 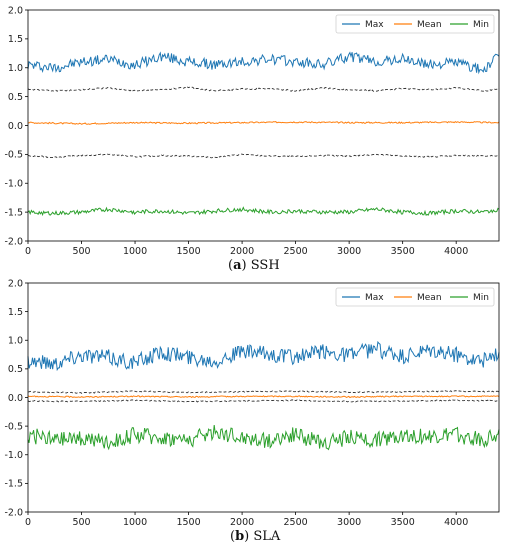 I want to click on caption-a-letter: a, so click(x=237, y=265).